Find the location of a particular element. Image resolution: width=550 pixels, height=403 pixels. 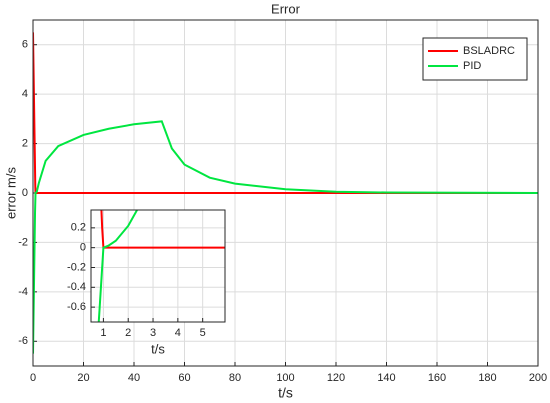

x-tick-label: 40 is located at coordinates (134, 378).